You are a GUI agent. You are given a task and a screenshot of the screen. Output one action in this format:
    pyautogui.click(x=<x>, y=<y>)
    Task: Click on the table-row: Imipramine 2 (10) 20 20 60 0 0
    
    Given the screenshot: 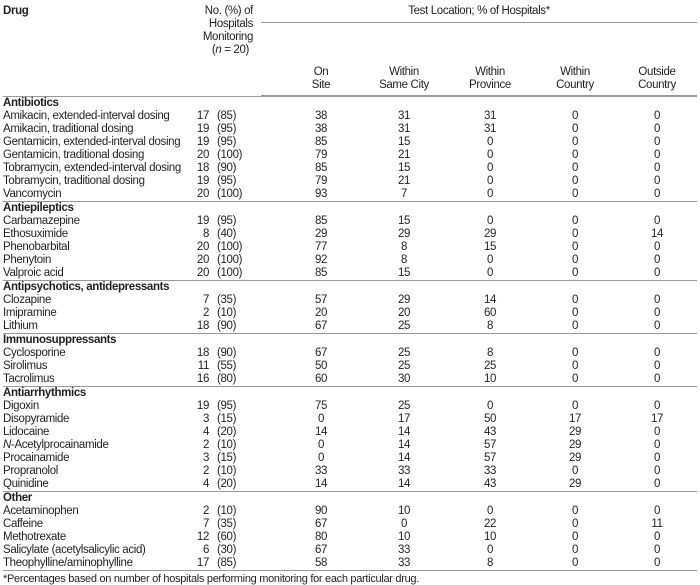 What is the action you would take?
    pyautogui.click(x=350, y=313)
    